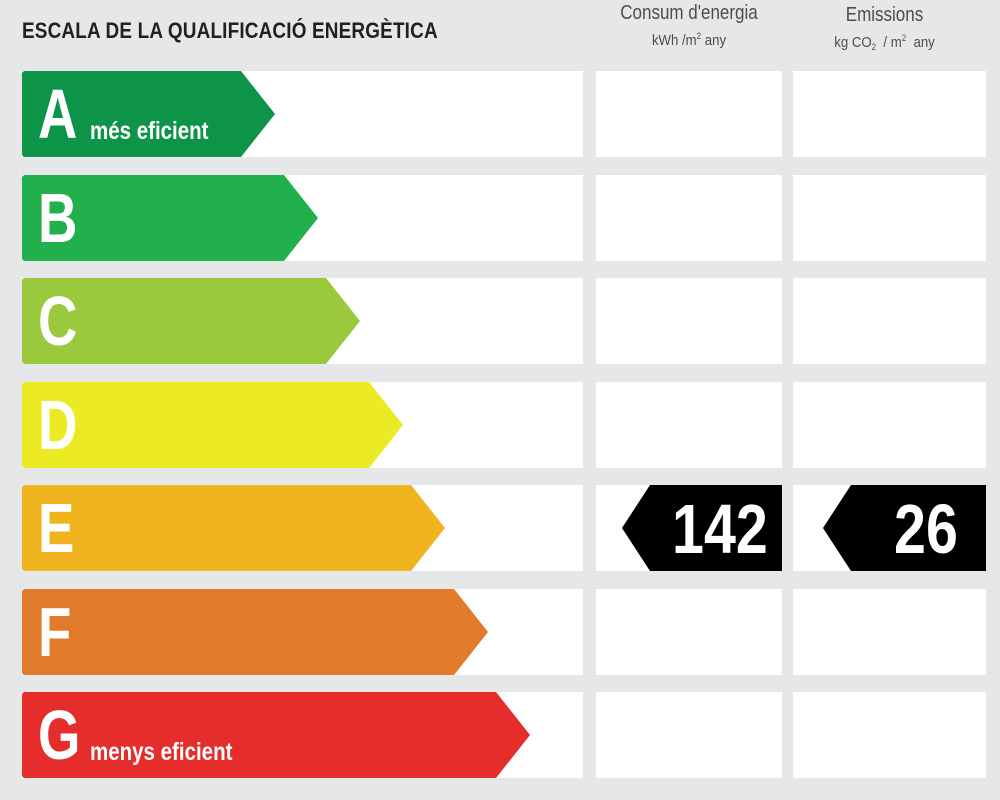 This screenshot has width=1000, height=800. What do you see at coordinates (212, 425) in the screenshot?
I see `rating-arrow-d: D` at bounding box center [212, 425].